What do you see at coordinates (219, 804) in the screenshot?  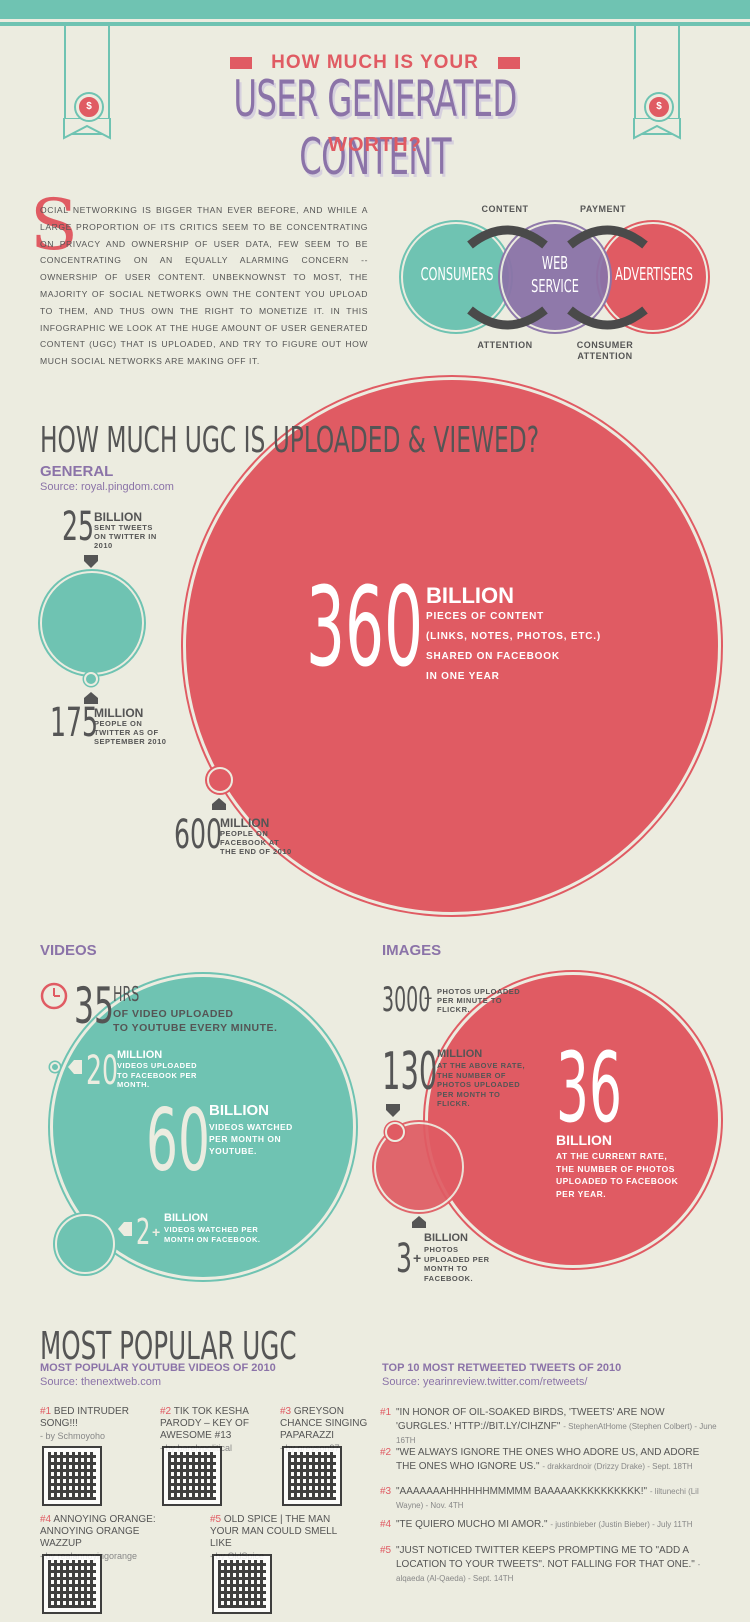 I see `fb-people-pointer-icon` at bounding box center [219, 804].